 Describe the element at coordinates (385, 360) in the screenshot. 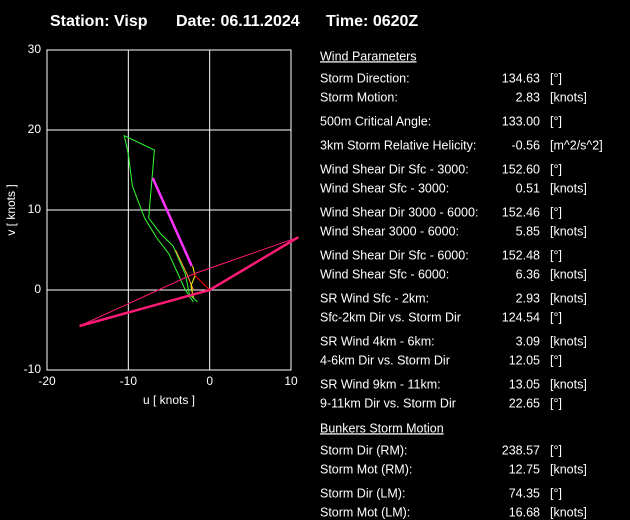

I see `param-label: 4-6km Dir vs. Storm Dir` at that location.